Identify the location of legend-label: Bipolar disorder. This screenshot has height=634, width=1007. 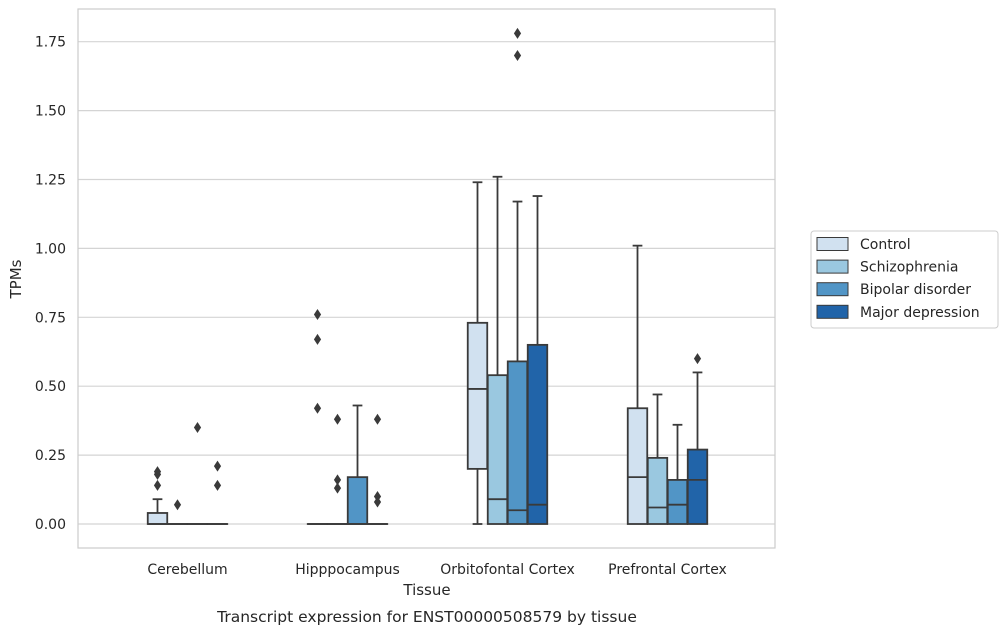
(915, 290).